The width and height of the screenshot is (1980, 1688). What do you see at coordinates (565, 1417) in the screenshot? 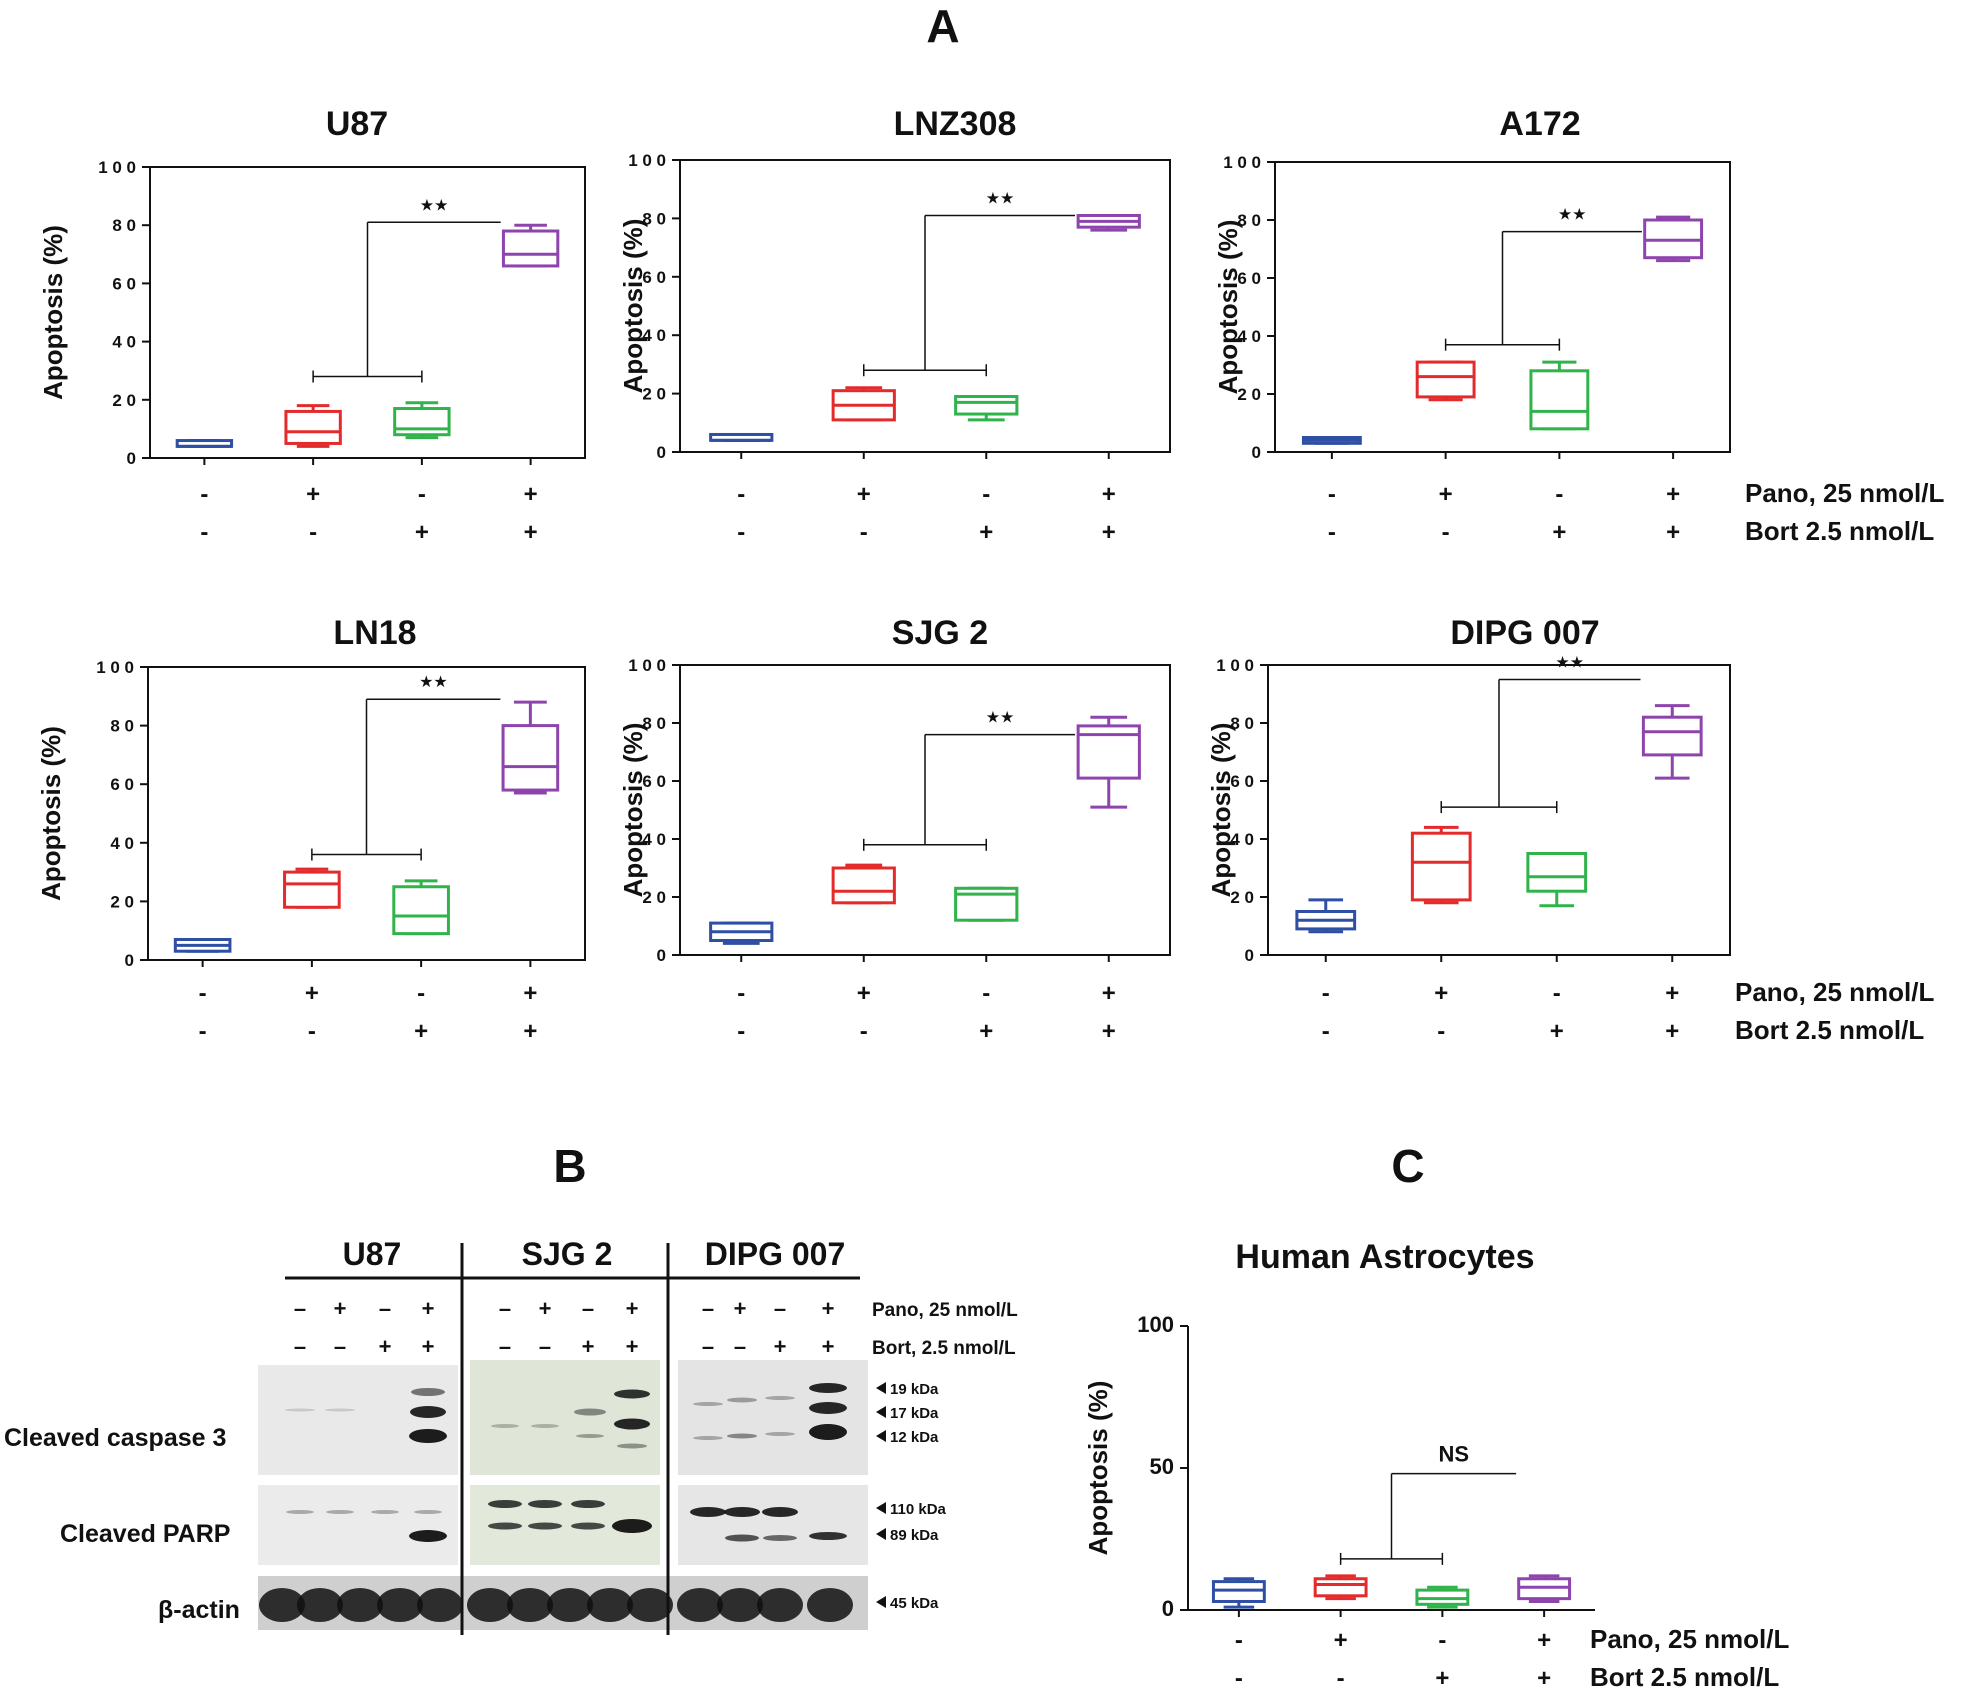
I see `wb-caspase-sjg2` at bounding box center [565, 1417].